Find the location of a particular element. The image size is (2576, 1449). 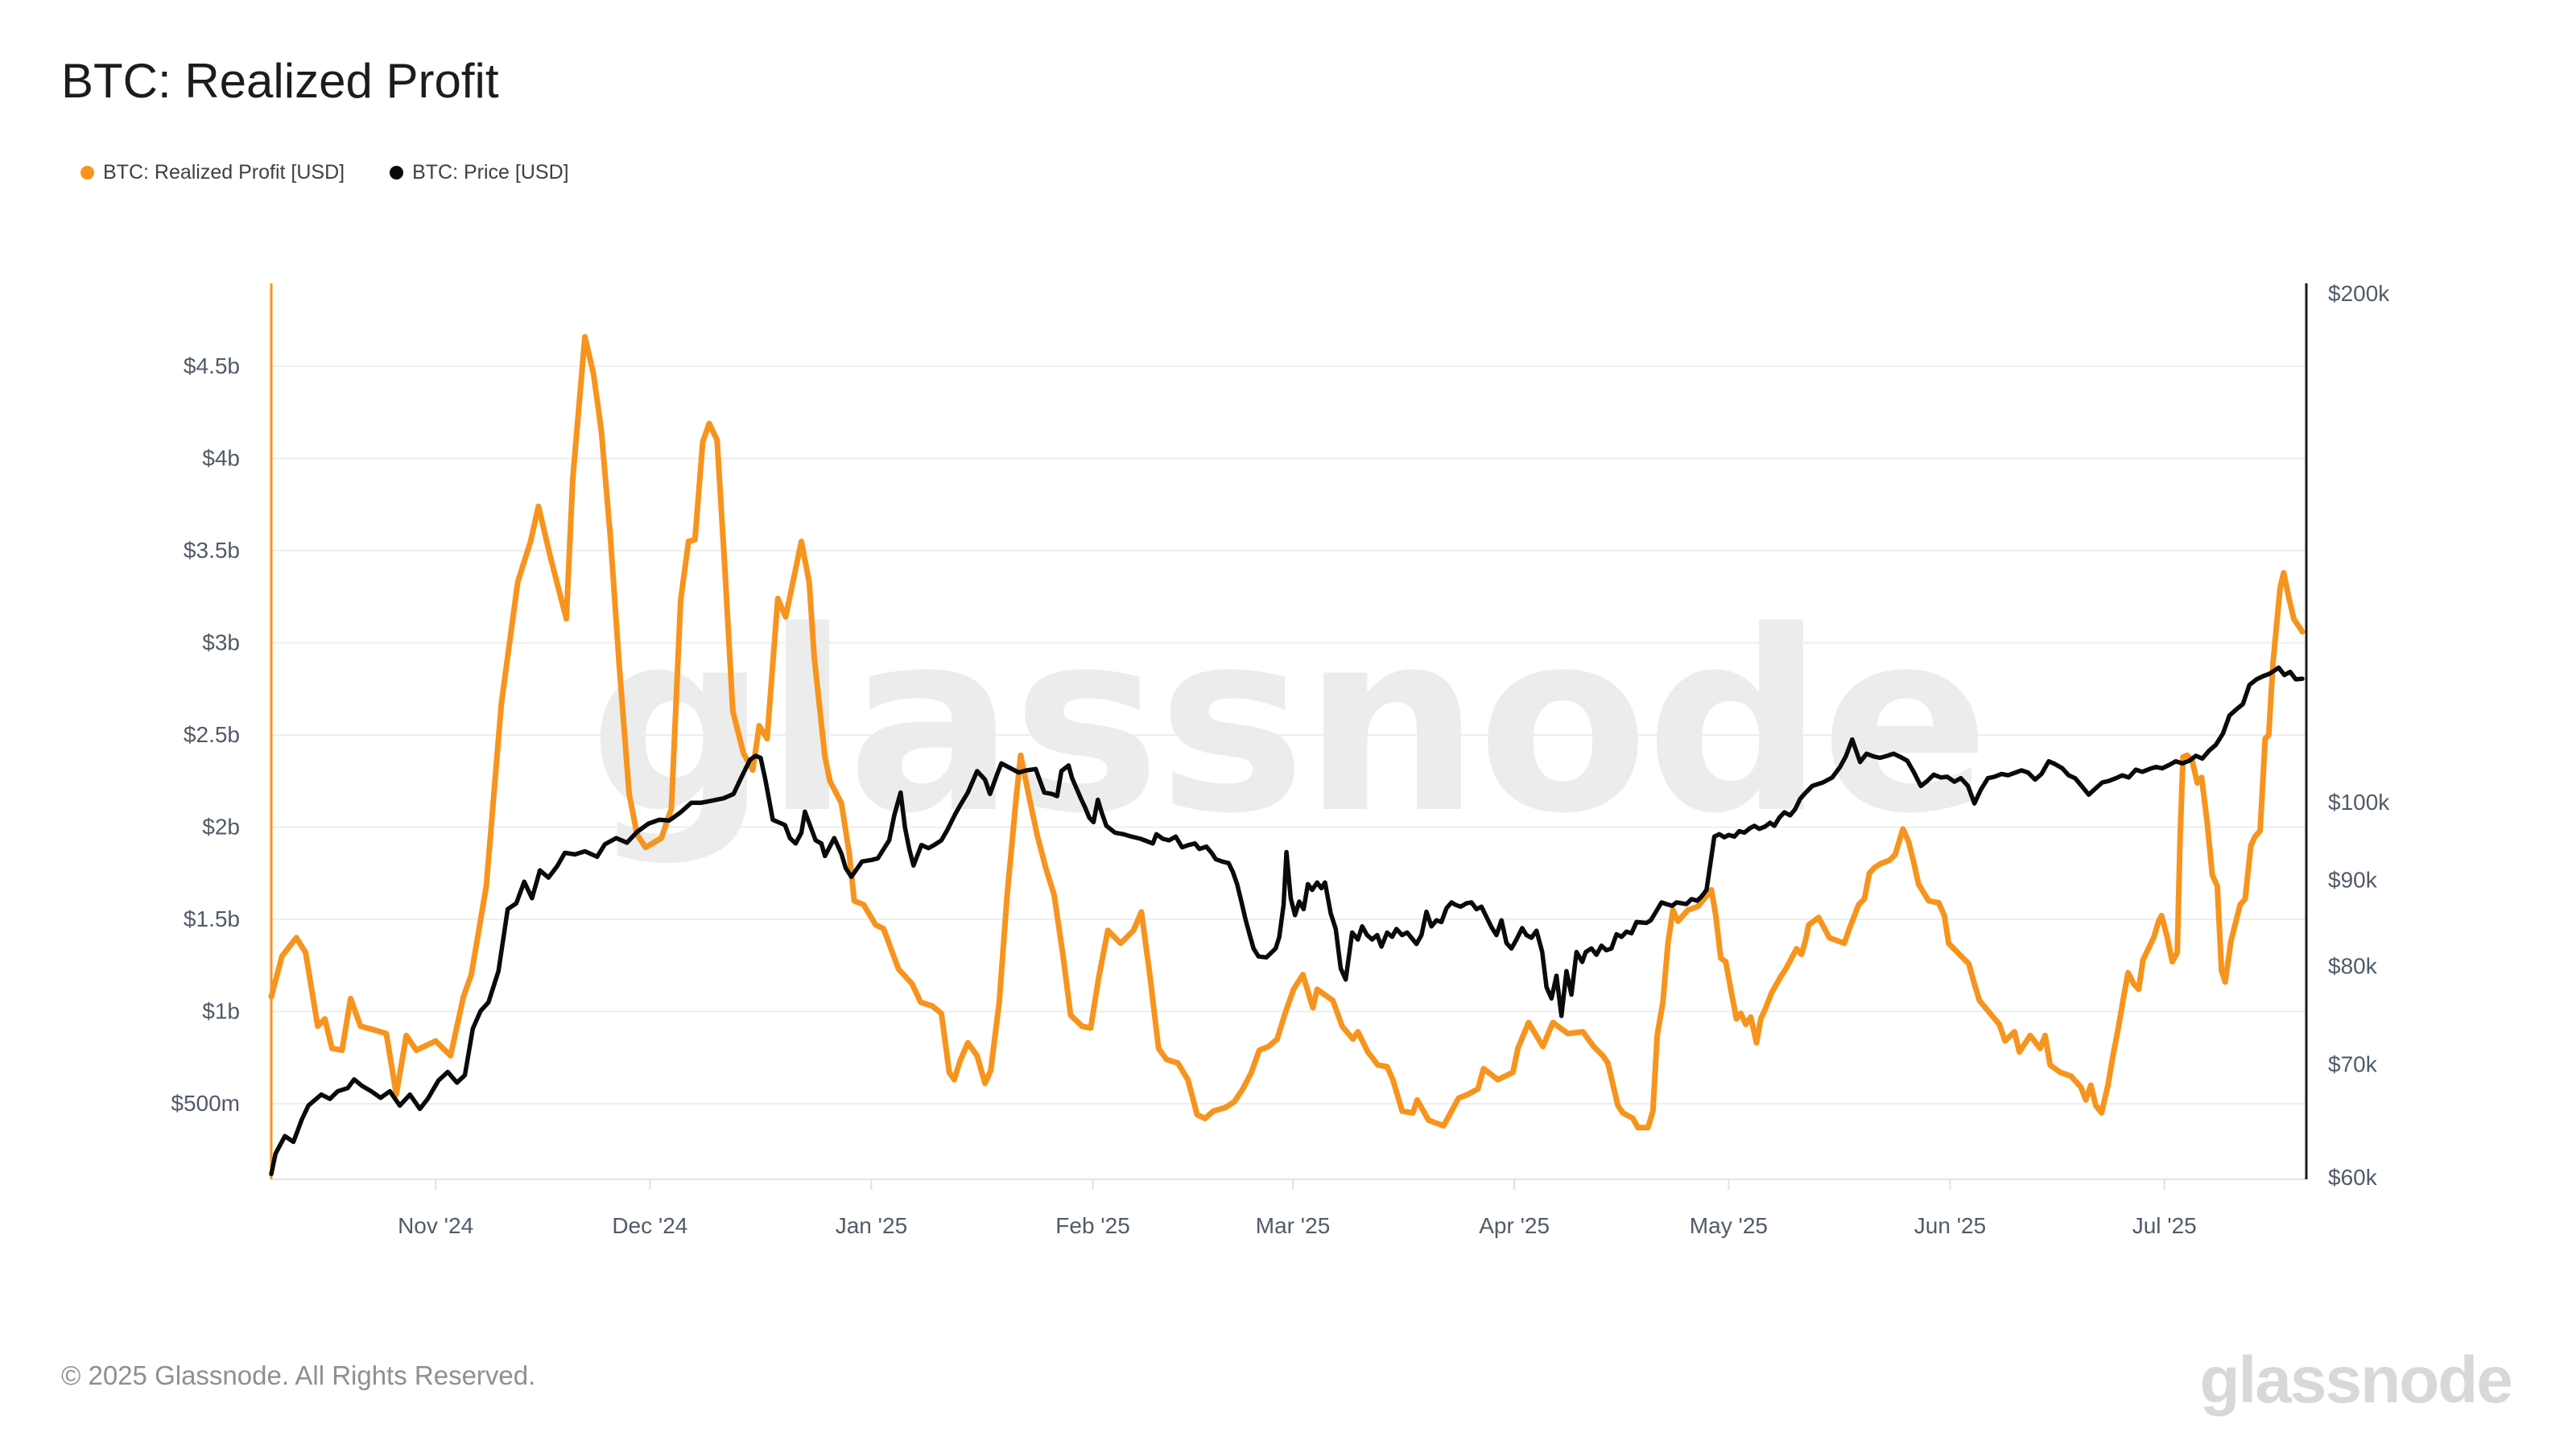

left-axis-label: $3.5b is located at coordinates (212, 550).